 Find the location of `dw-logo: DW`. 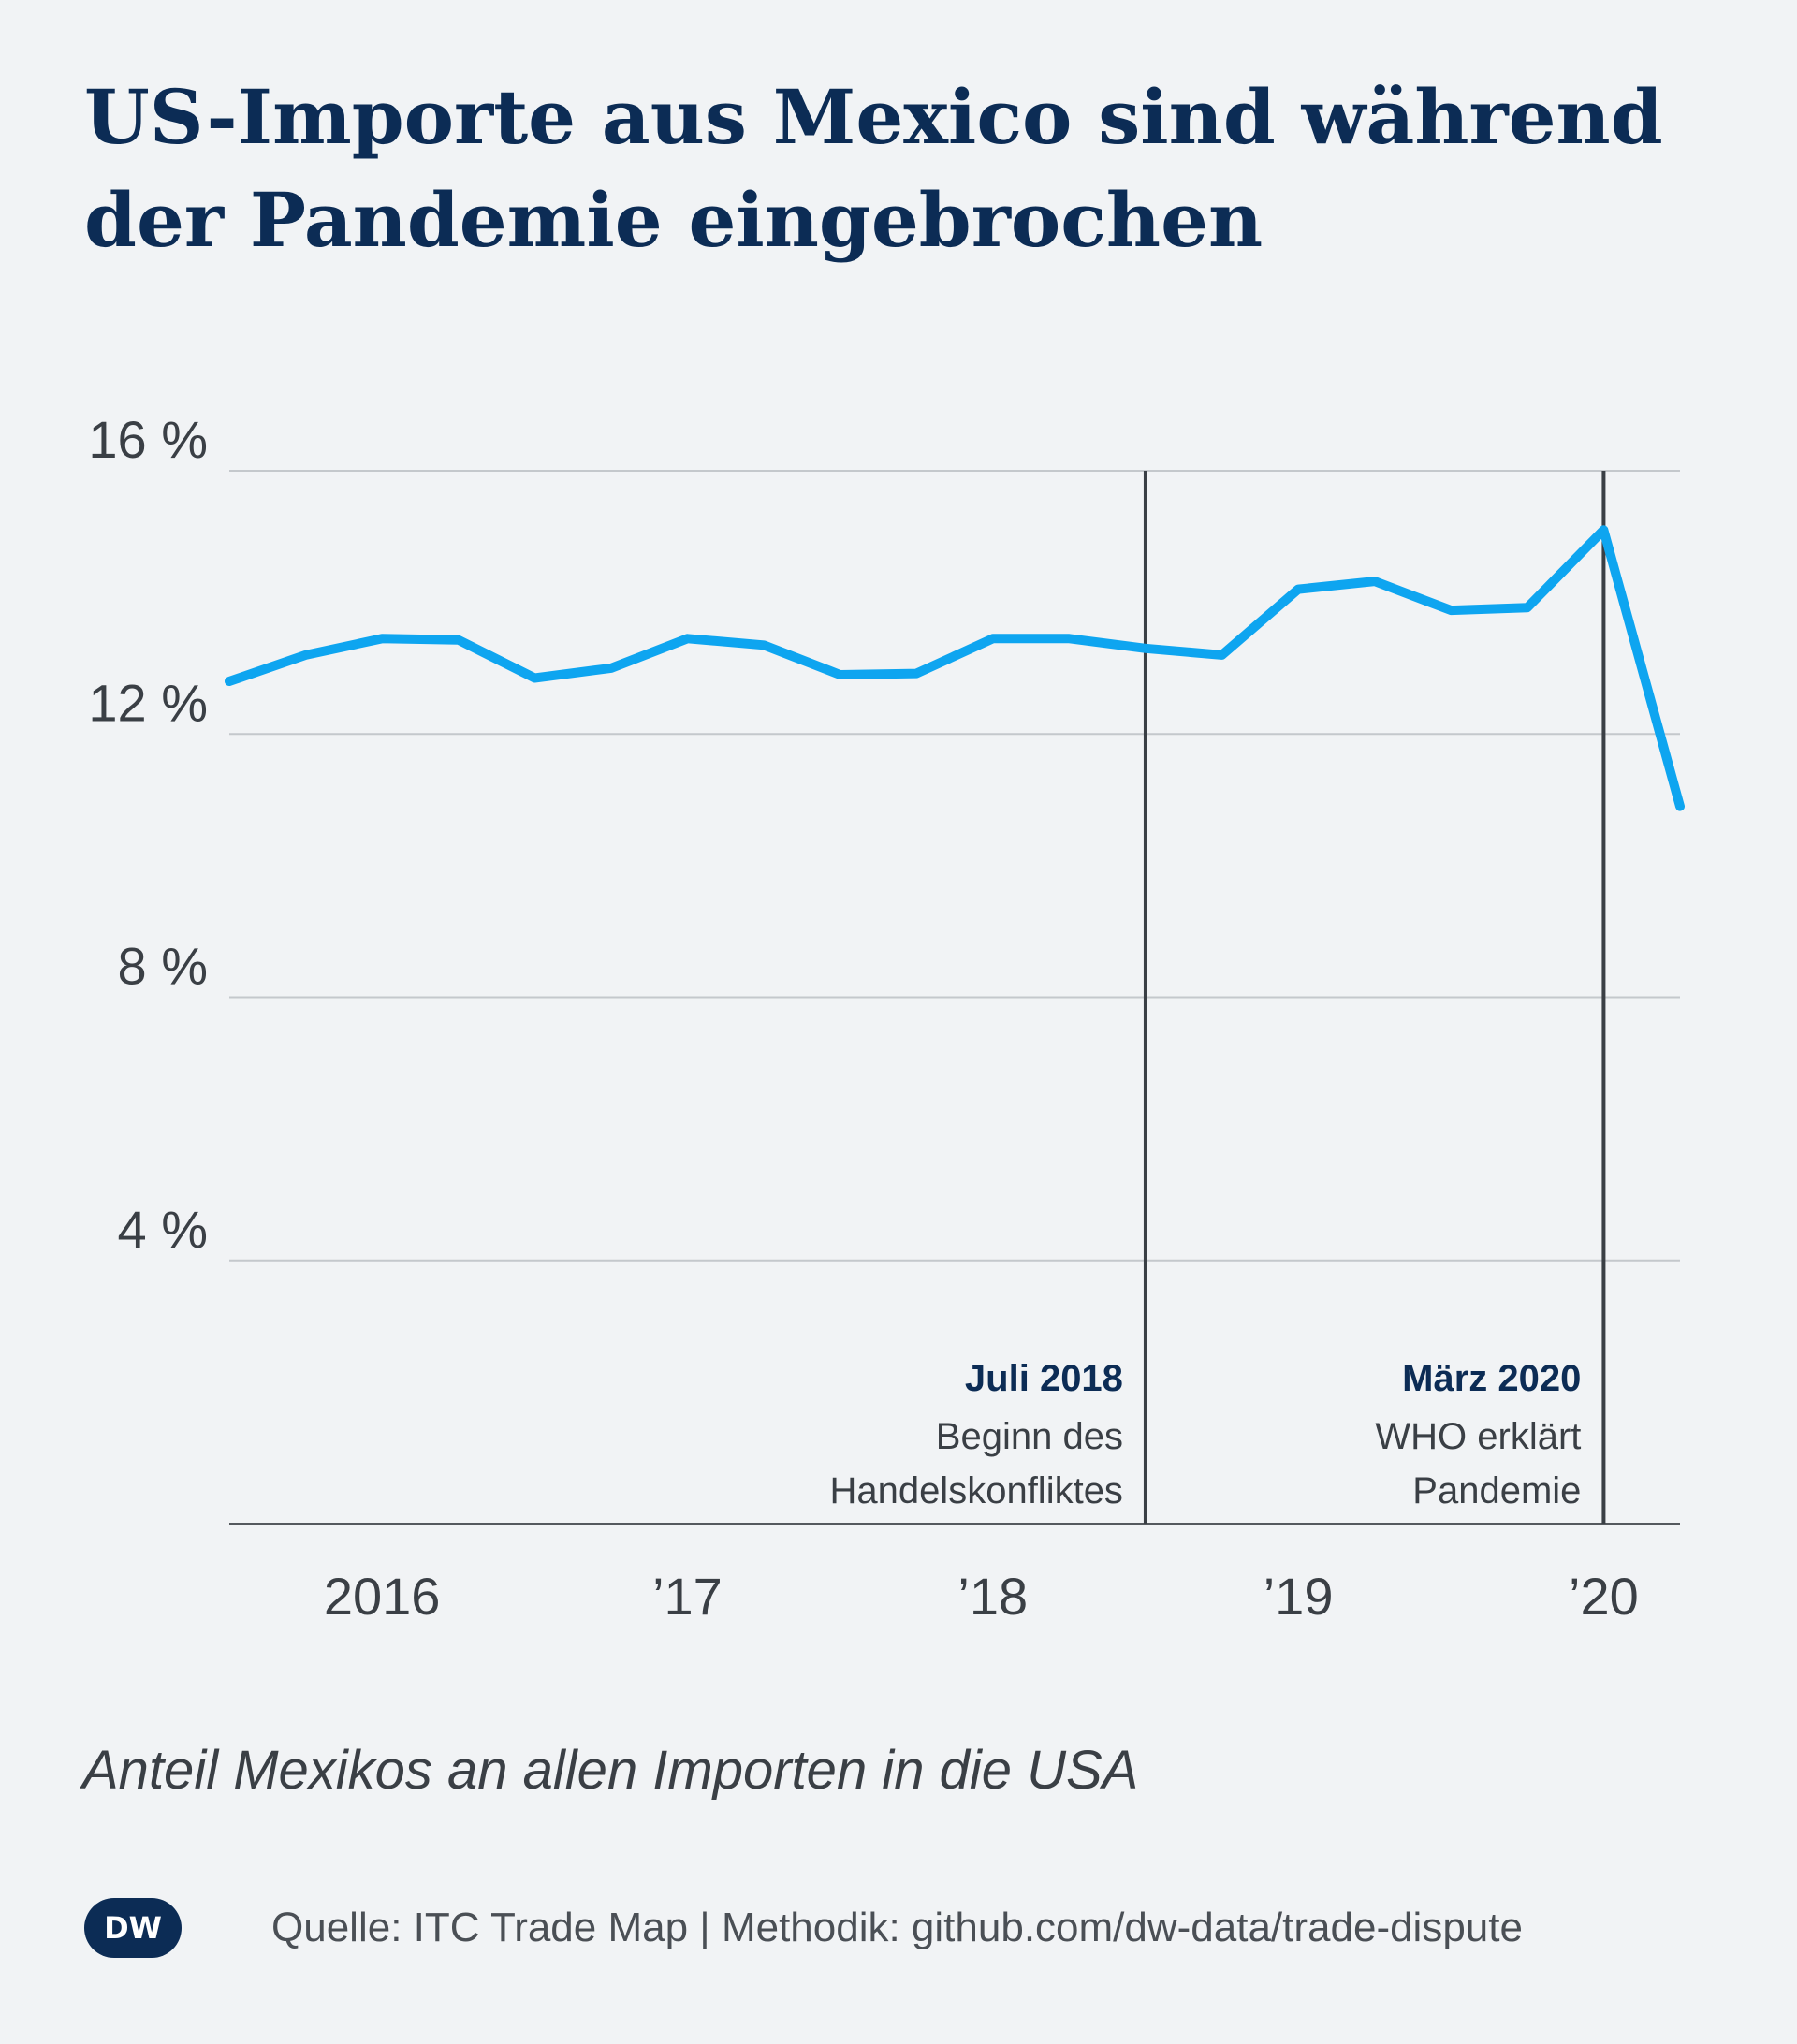

dw-logo: DW is located at coordinates (133, 1928).